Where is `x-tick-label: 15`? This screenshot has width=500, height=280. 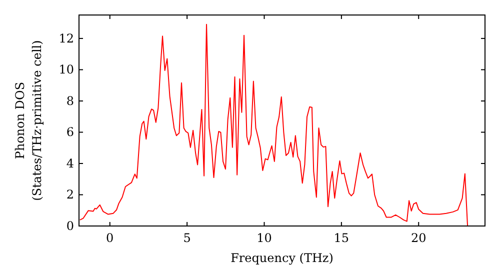
x-tick-label: 15 is located at coordinates (342, 238).